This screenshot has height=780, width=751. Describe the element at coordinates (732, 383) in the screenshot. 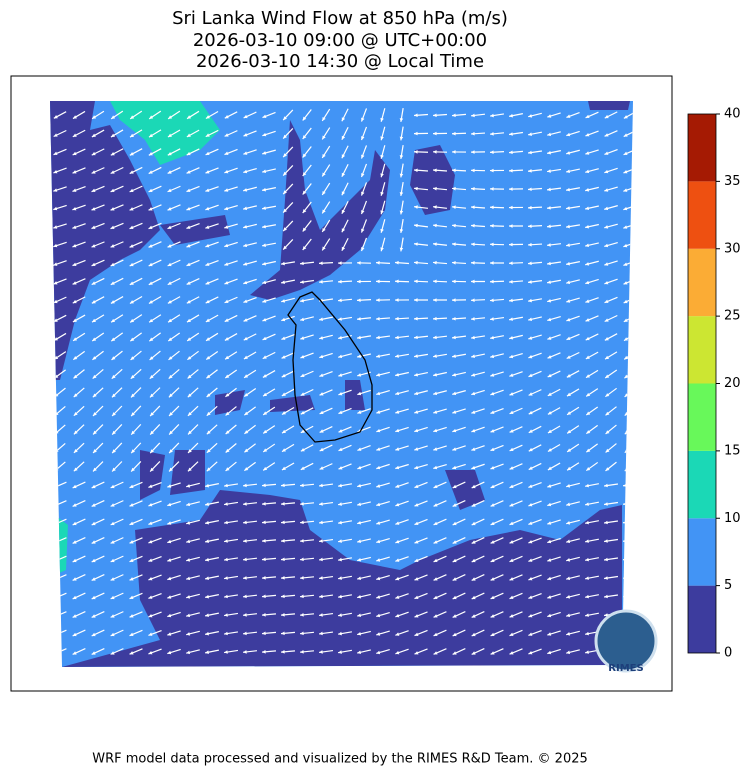

I see `colorbar-tick-label: 20` at that location.